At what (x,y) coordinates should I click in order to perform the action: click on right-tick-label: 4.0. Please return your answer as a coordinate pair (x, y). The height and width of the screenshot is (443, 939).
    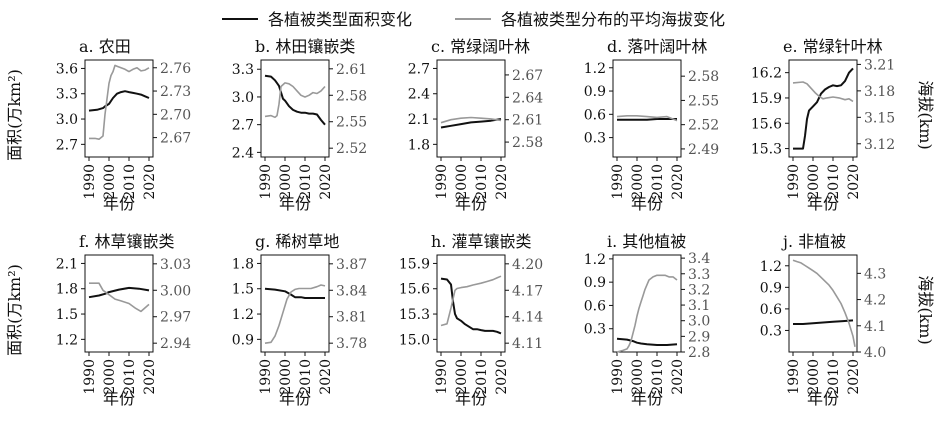
    Looking at the image, I should click on (875, 353).